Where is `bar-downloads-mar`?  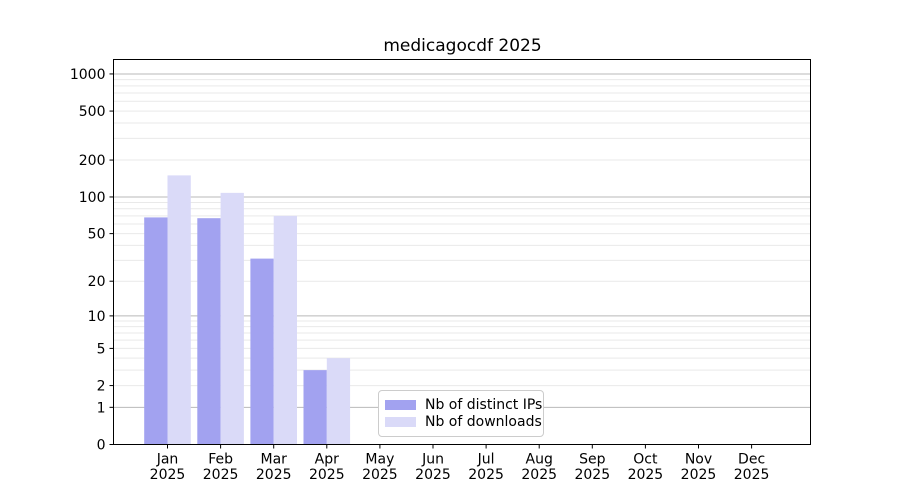 bar-downloads-mar is located at coordinates (285, 330).